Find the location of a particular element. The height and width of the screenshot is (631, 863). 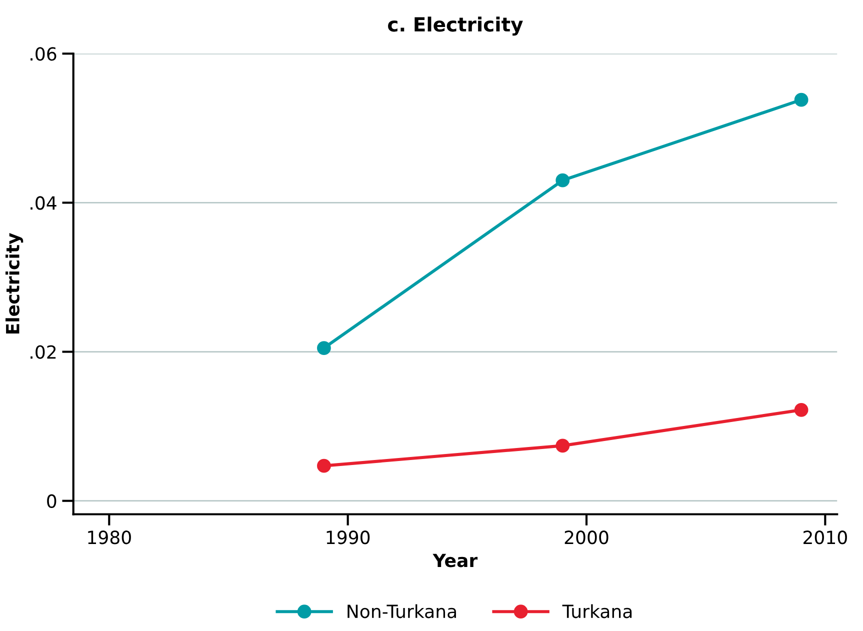

legend-label: Turkana is located at coordinates (597, 611).